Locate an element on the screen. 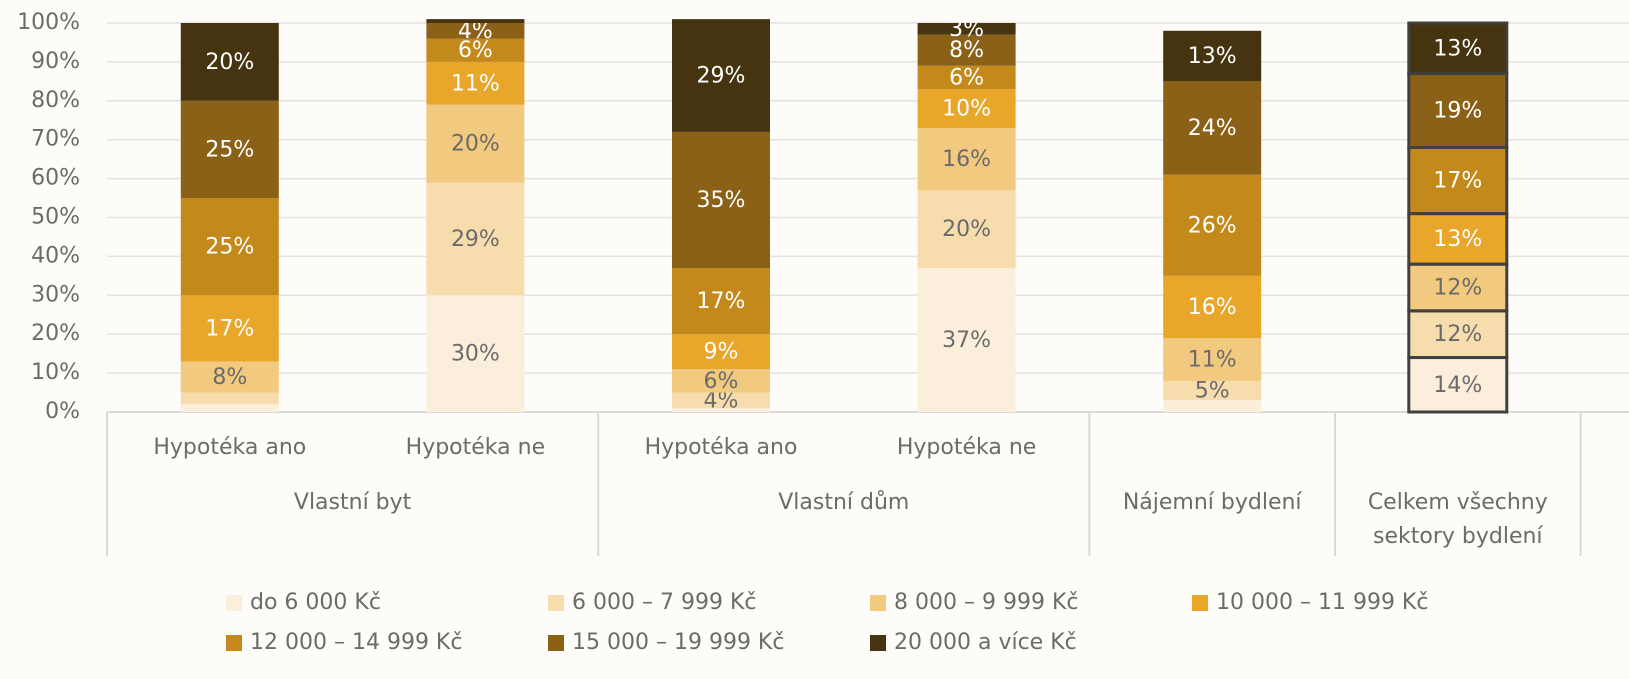 The image size is (1629, 679). data-label: 30% is located at coordinates (475, 354).